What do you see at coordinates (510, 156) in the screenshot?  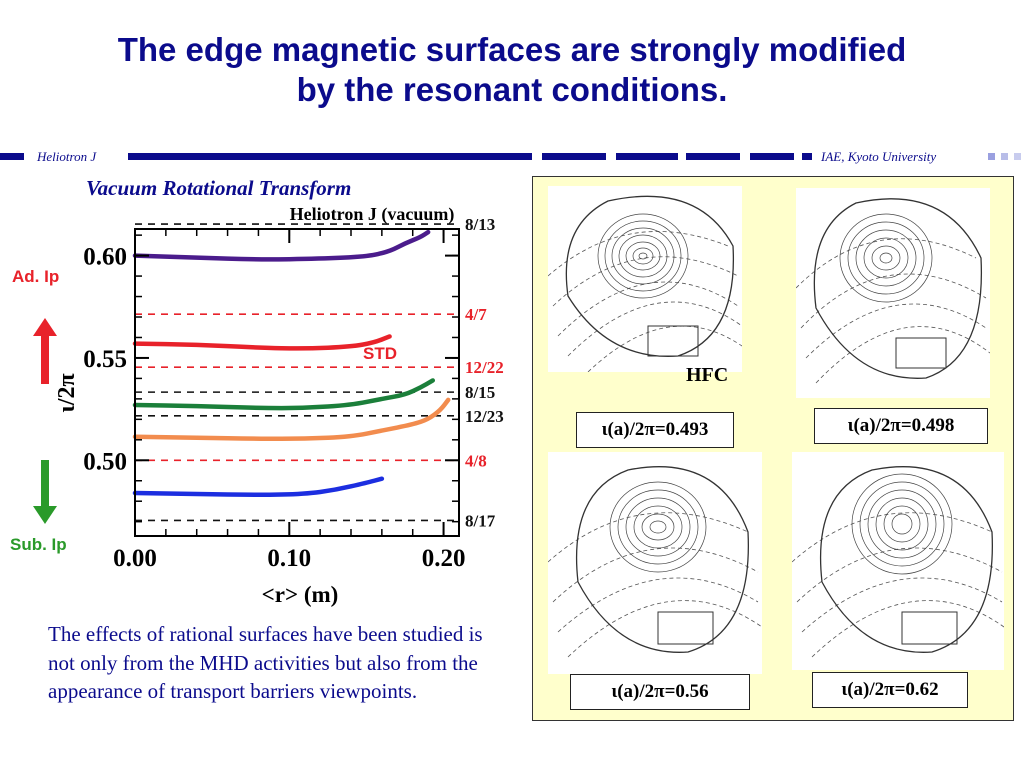 I see `header-band` at bounding box center [510, 156].